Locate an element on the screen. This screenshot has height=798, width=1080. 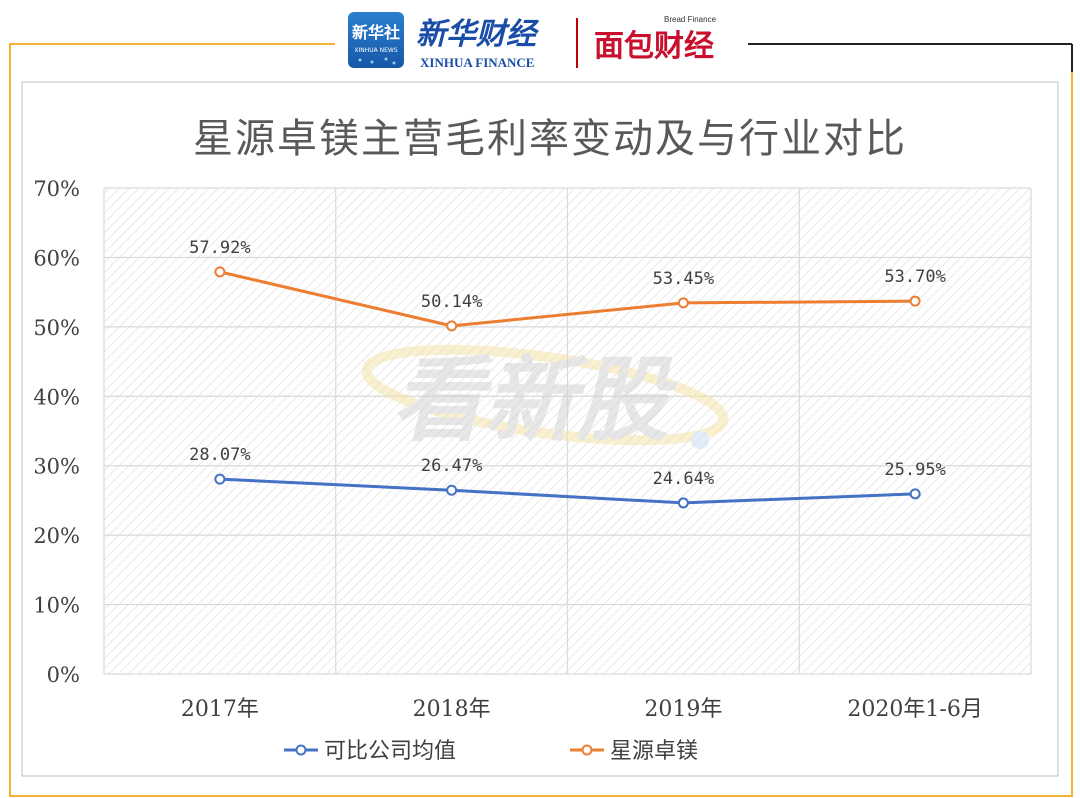
y-tick-label: 50% is located at coordinates (56, 328).